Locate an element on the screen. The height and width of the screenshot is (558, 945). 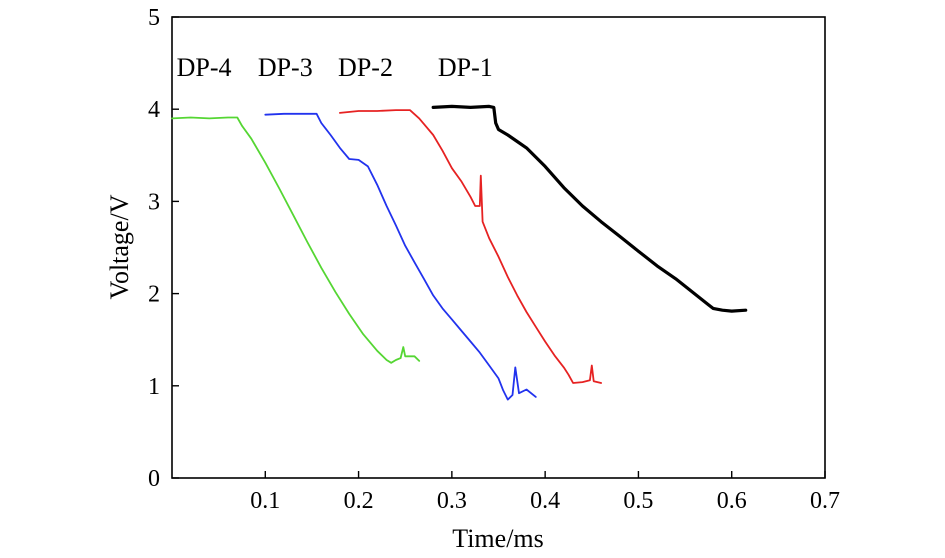
series-label-dp-2: DP-2 is located at coordinates (365, 67).